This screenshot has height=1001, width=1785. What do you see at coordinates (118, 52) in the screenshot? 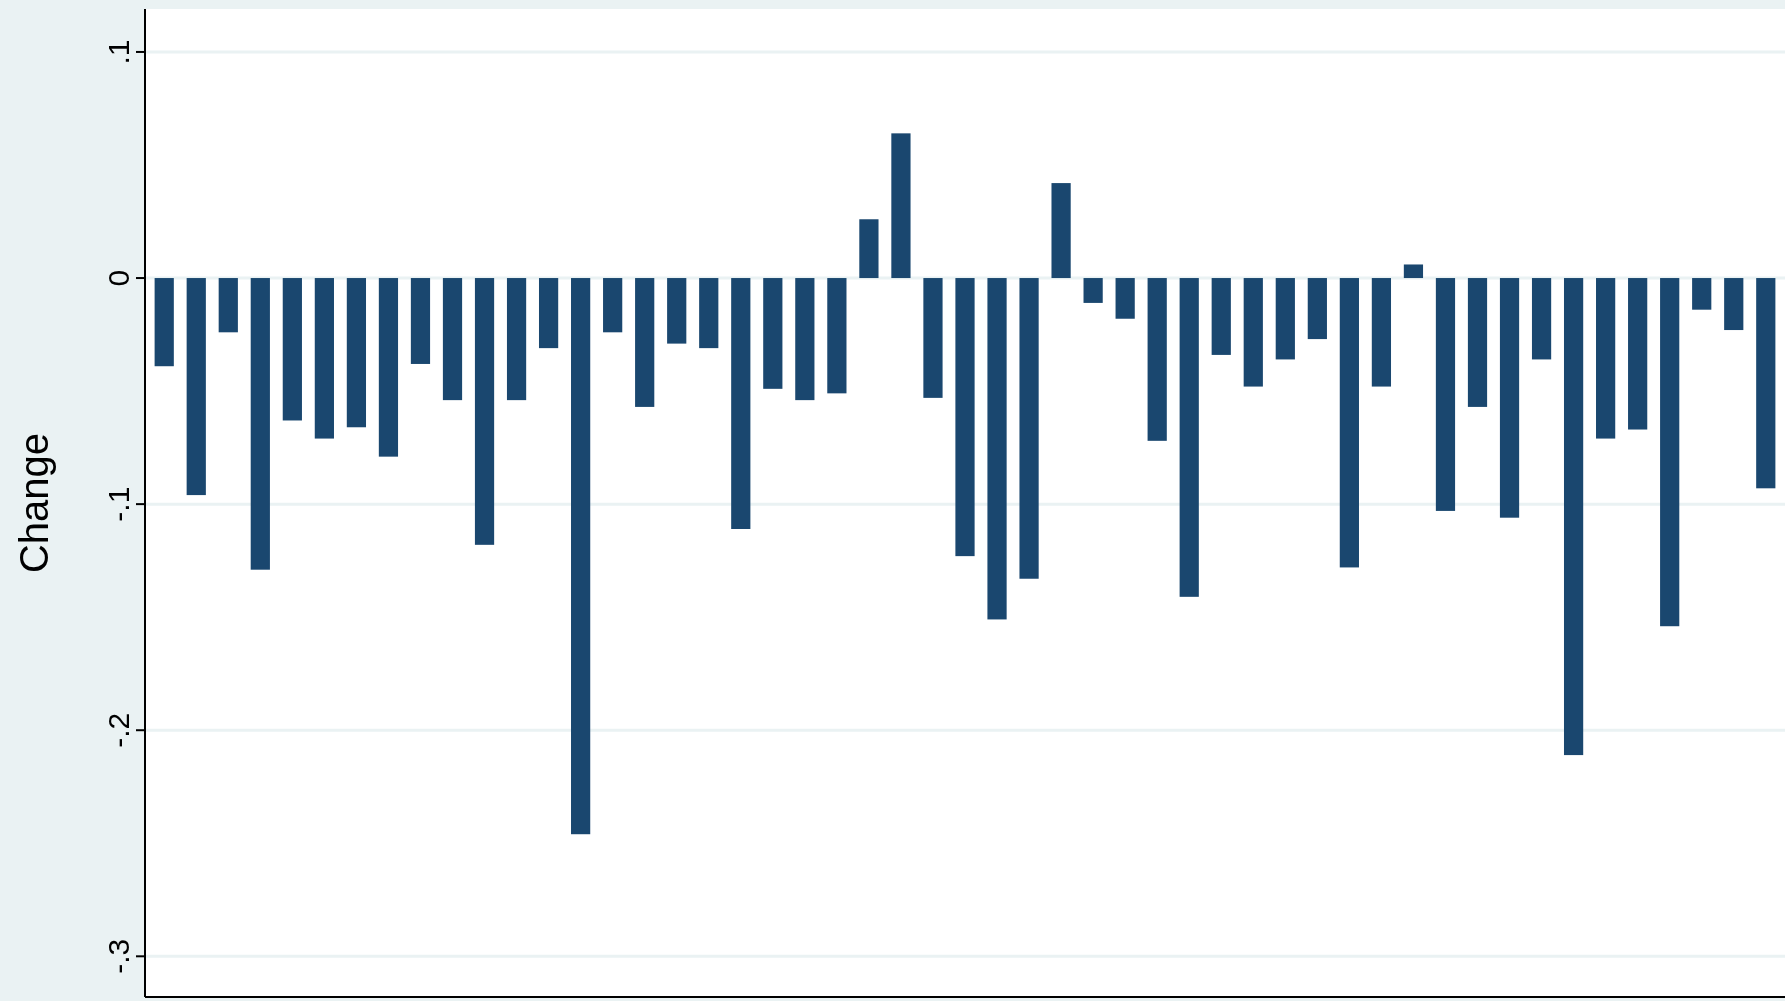
I see `y-tick-label: .1` at bounding box center [118, 52].